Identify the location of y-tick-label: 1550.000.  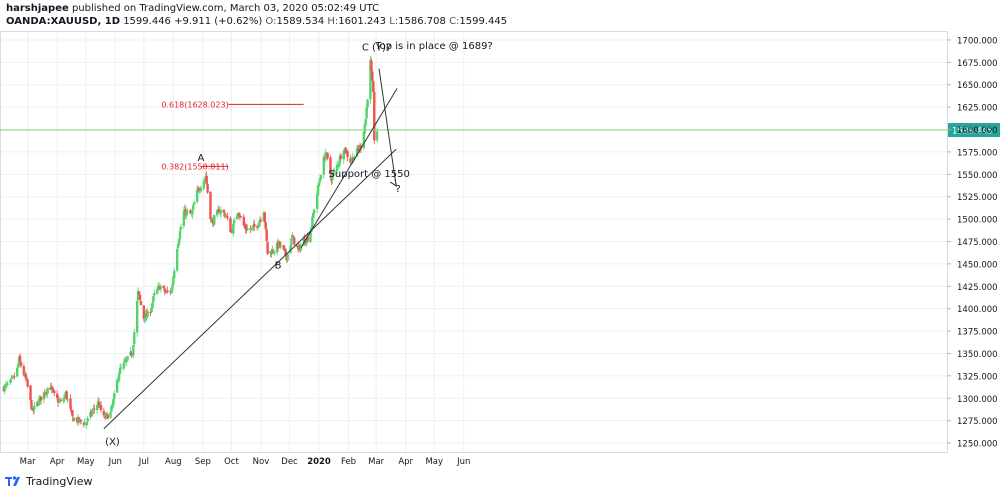
(977, 176).